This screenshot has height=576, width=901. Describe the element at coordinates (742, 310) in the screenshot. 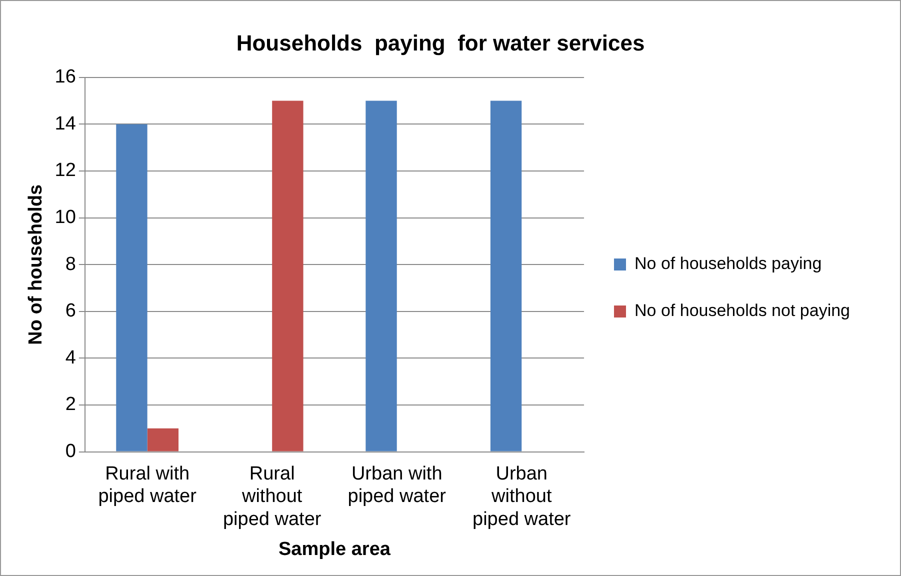

I see `legend-label: No of households not paying` at that location.